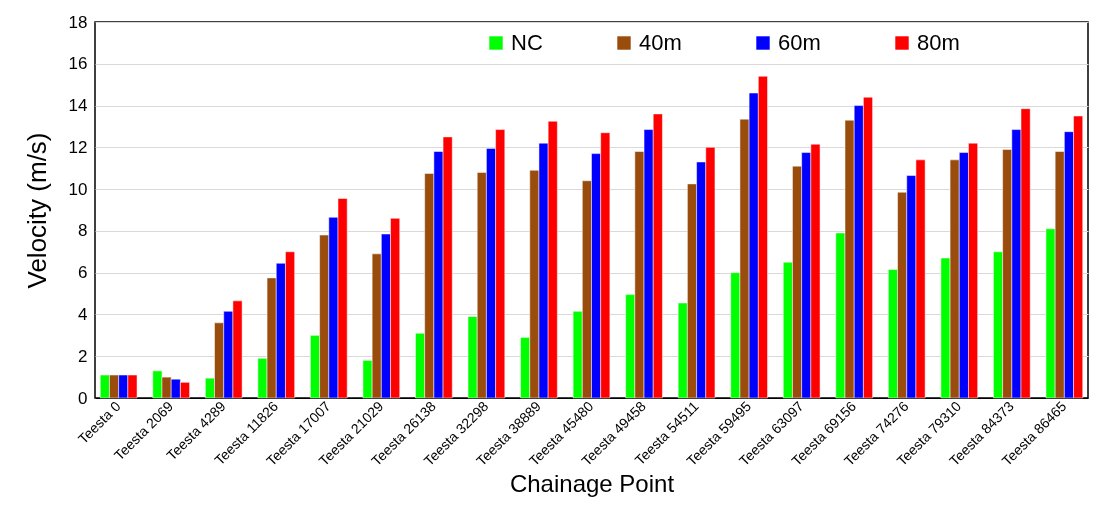 The image size is (1094, 526). What do you see at coordinates (78, 189) in the screenshot?
I see `y-tick-label: 10` at bounding box center [78, 189].